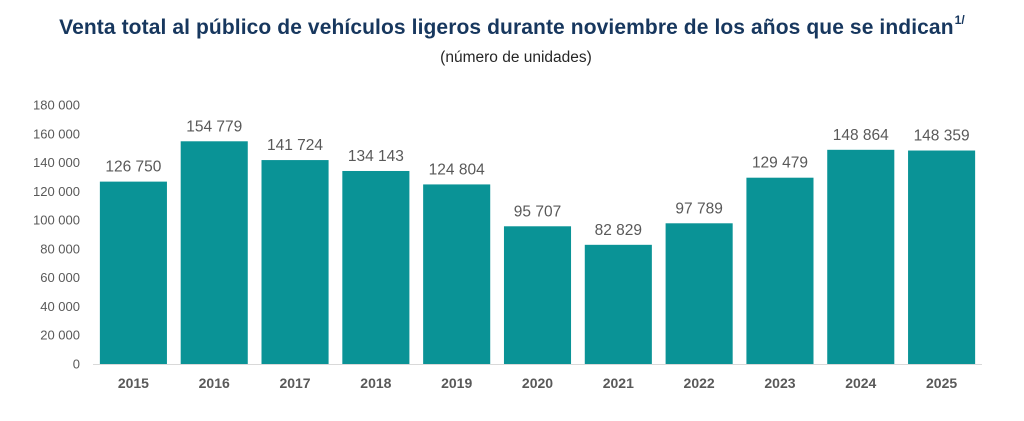  What do you see at coordinates (133, 272) in the screenshot?
I see `bar-2015` at bounding box center [133, 272].